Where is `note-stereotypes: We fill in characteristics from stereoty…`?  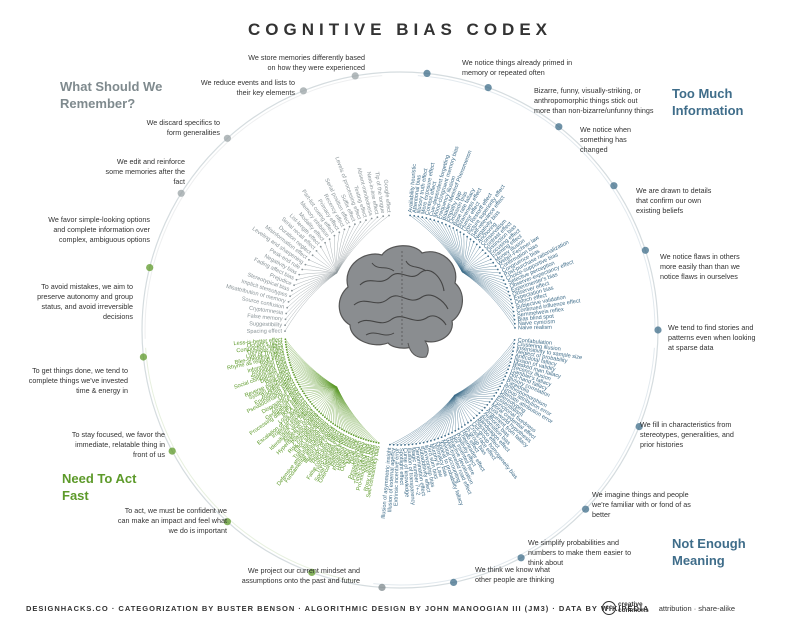 note-stereotypes: We fill in characteristics from stereoty… is located at coordinates (687, 434).